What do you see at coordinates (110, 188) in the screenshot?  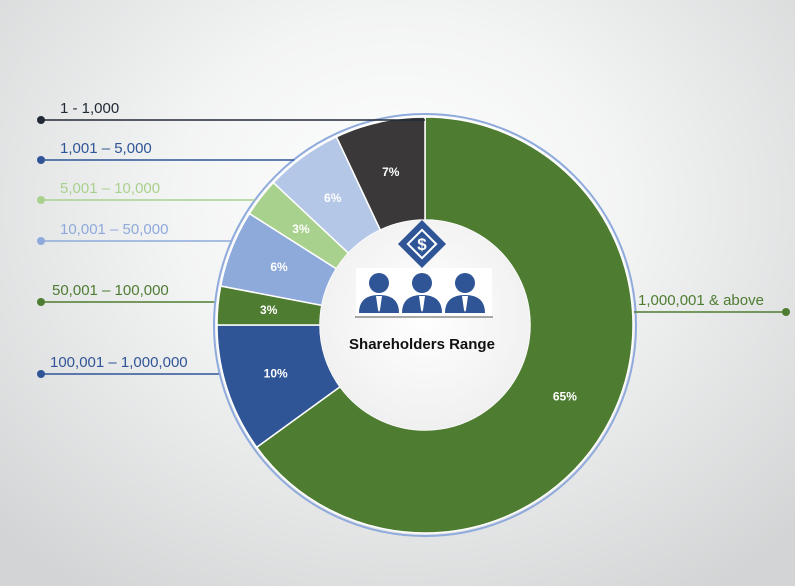 I see `category-label-5-001-10-000: 5,001 – 10,000` at bounding box center [110, 188].